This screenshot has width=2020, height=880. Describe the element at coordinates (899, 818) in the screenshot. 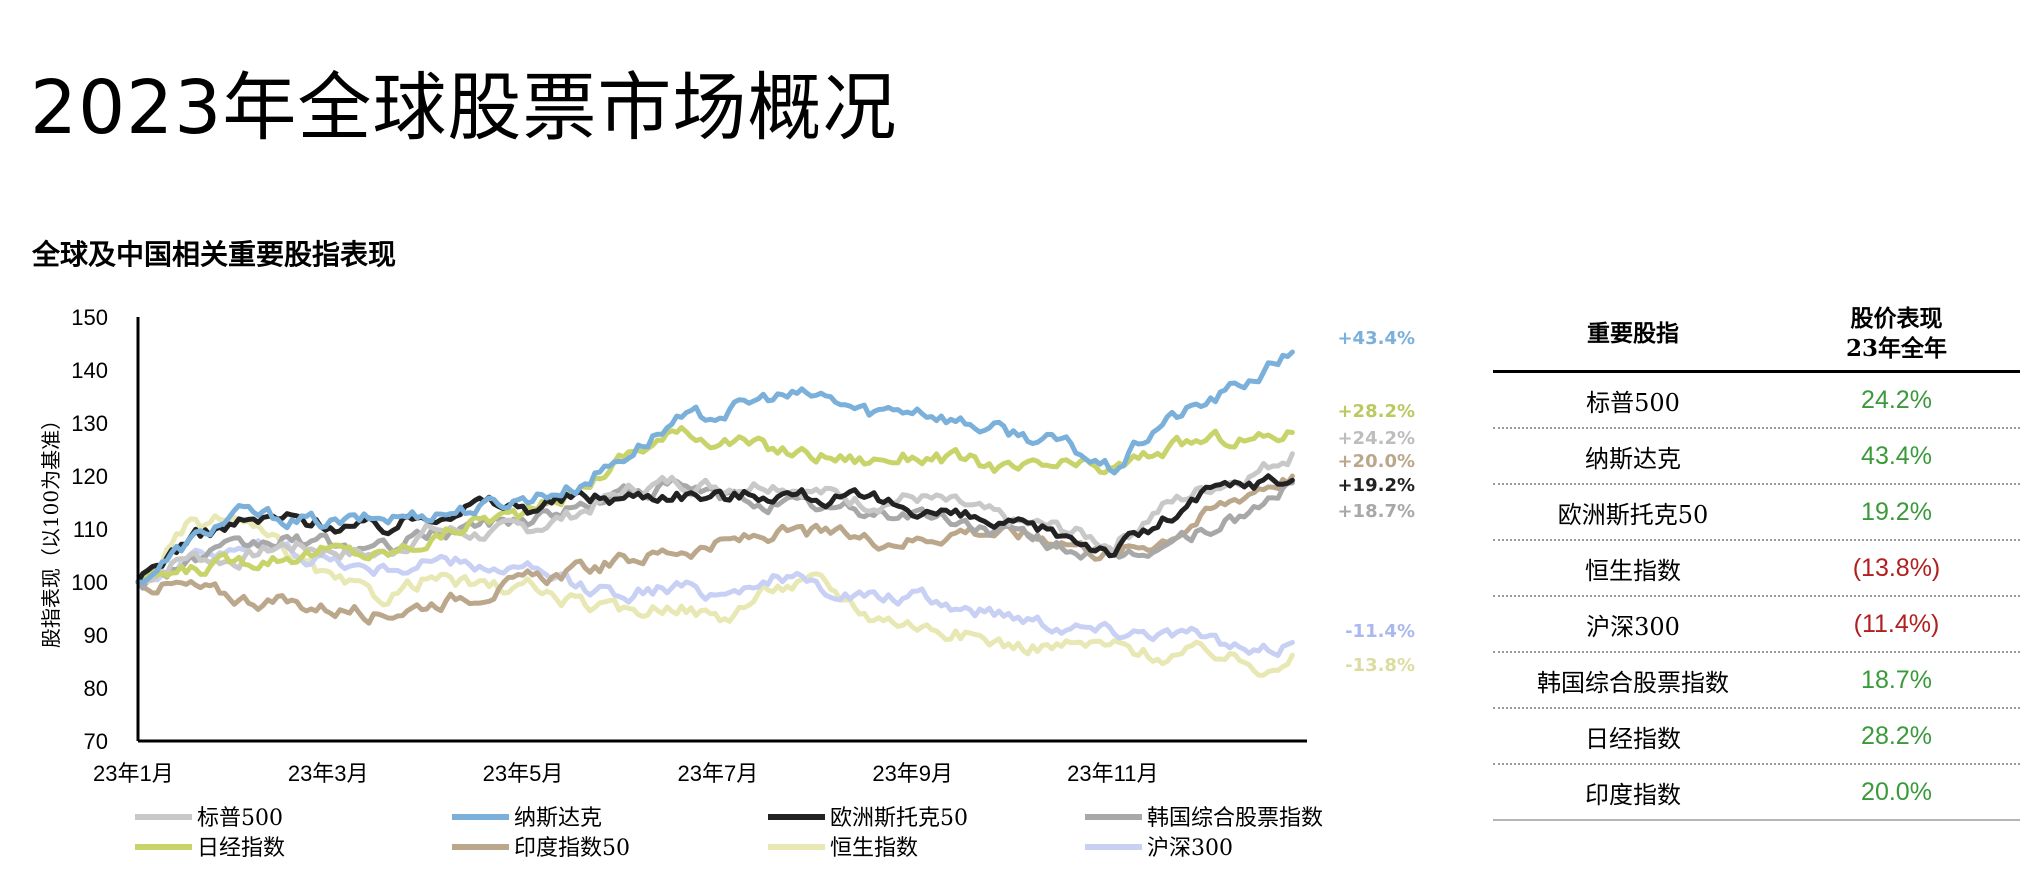

I see `legend-item-label: 欧洲斯托克50` at that location.